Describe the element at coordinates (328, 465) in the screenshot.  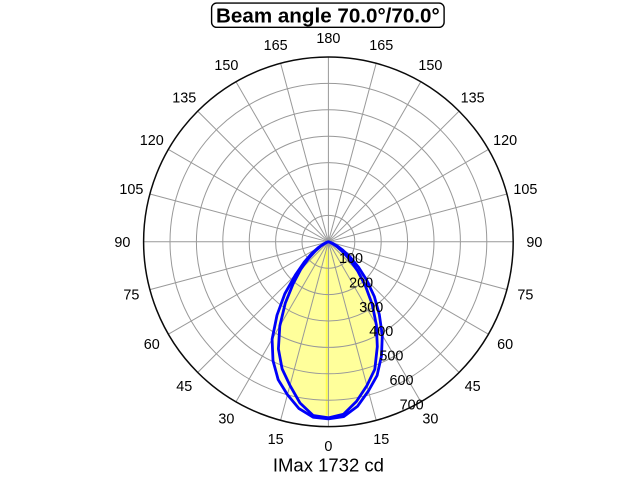
I see `svg-text: IMax 1732 cd` at that location.